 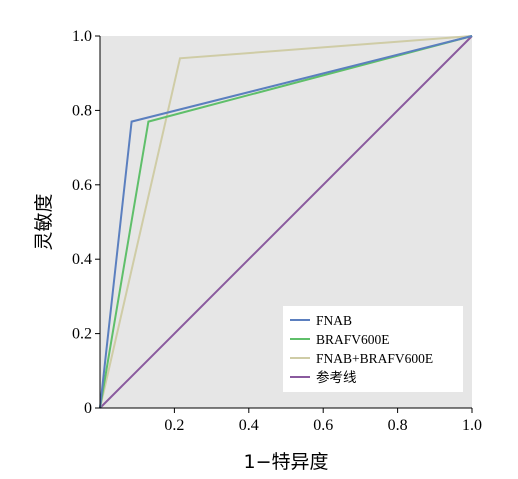 I want to click on y-axis-title: 灵敏度, so click(x=44, y=221).